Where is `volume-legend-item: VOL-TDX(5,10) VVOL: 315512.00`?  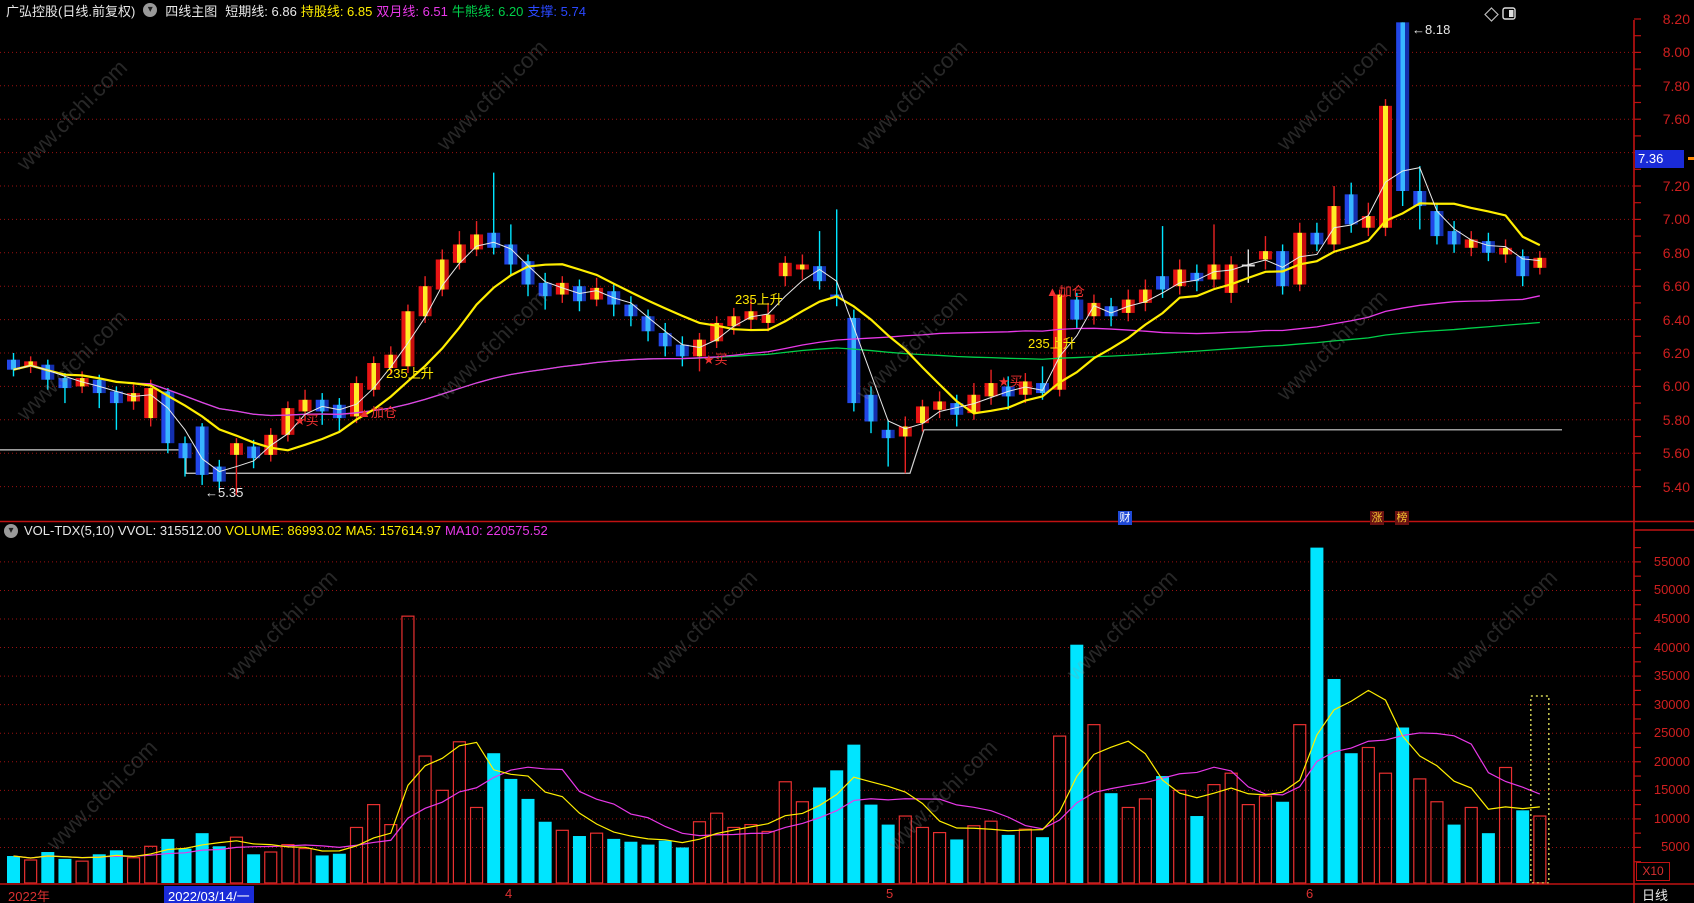
volume-legend-item: VOL-TDX(5,10) VVOL: 315512.00 is located at coordinates (123, 530).